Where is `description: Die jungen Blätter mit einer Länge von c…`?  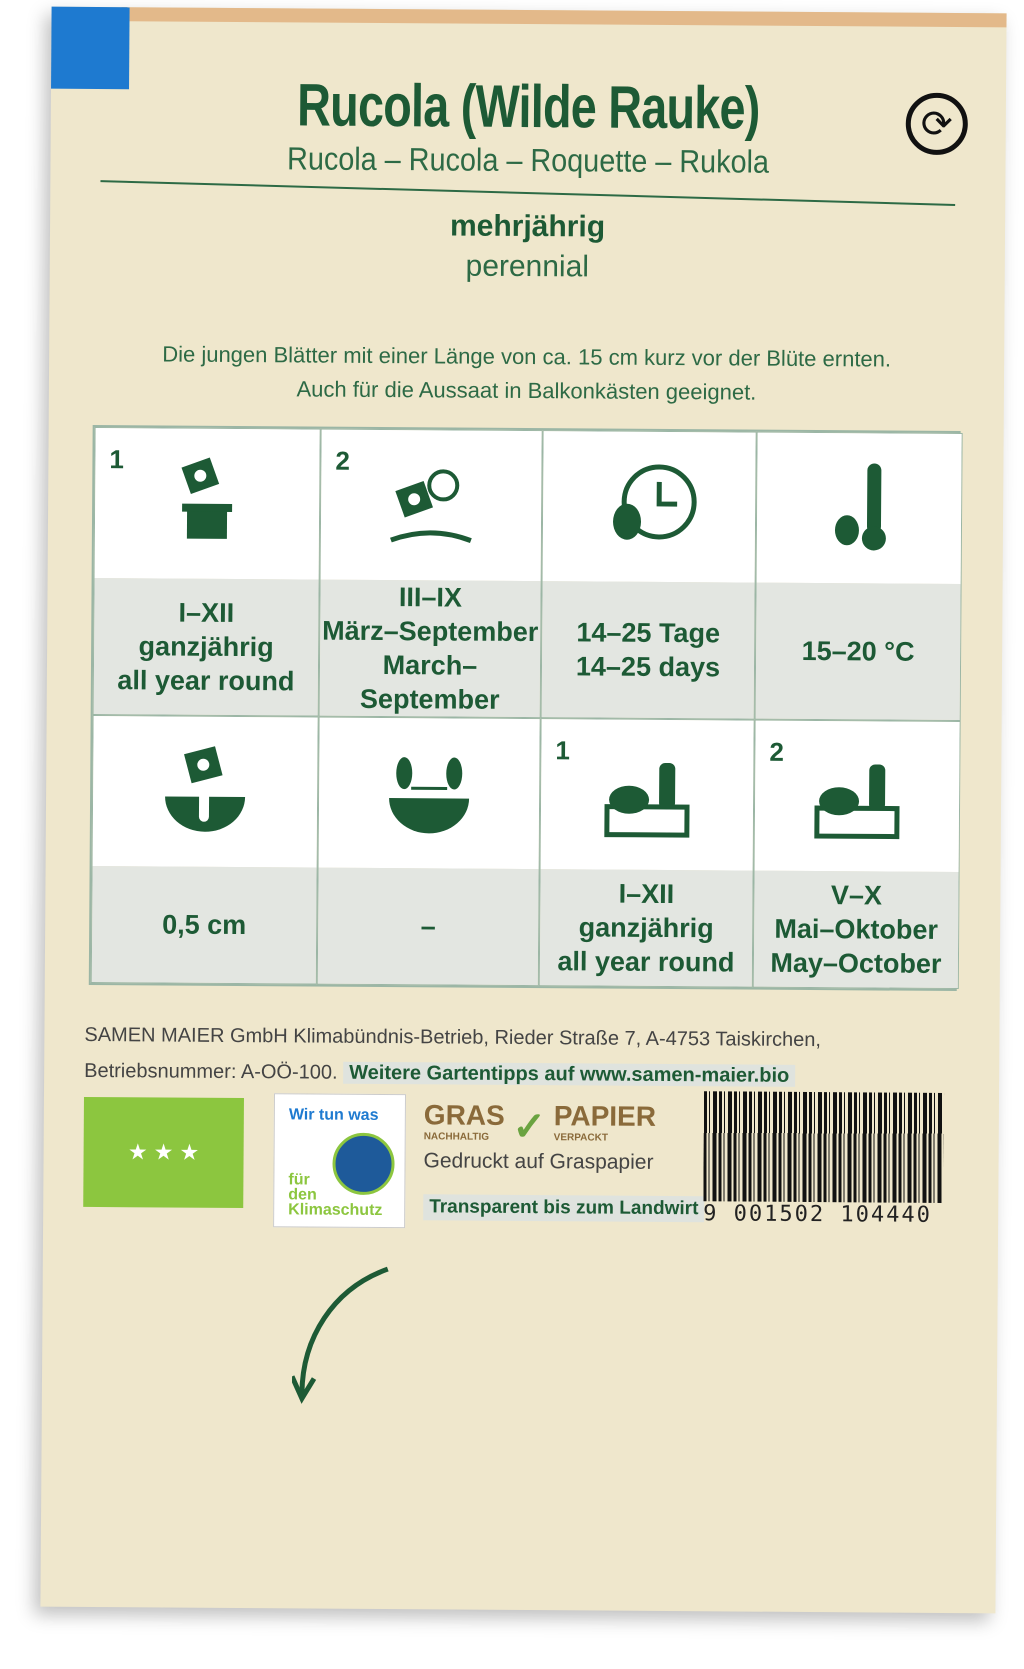 description: Die jungen Blätter mit einer Länge von c… is located at coordinates (526, 374).